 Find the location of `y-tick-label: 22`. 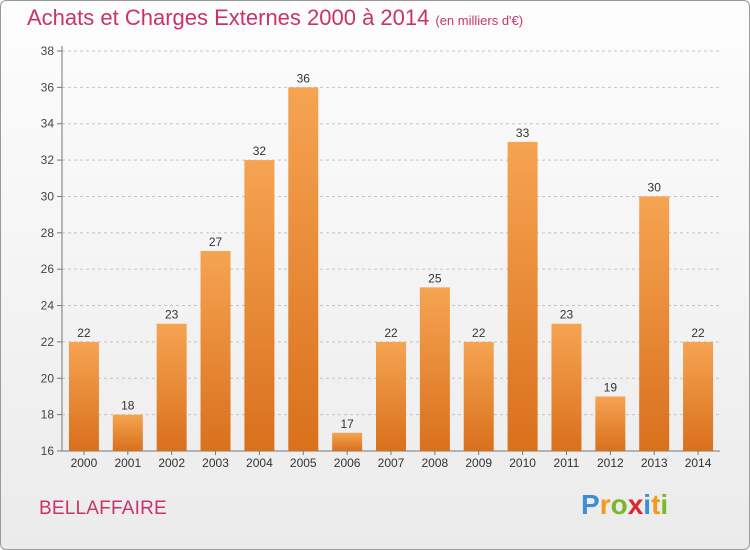

y-tick-label: 22 is located at coordinates (48, 342).